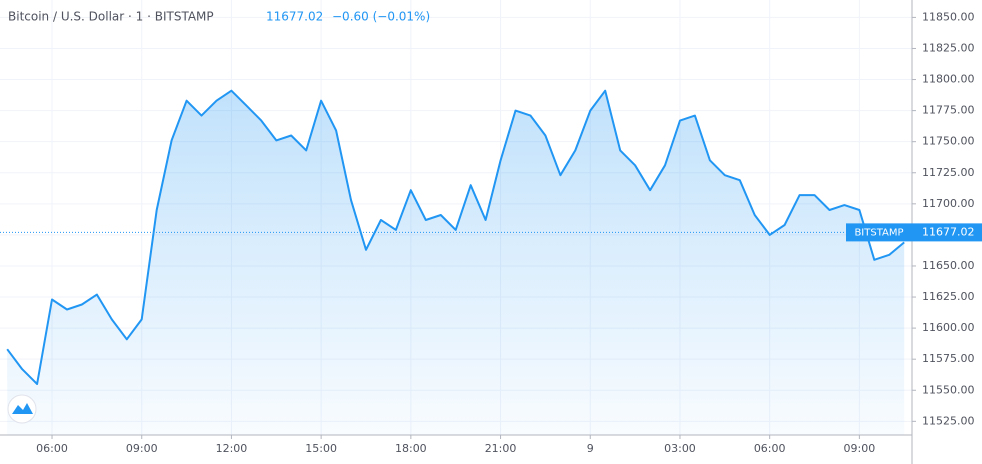 The width and height of the screenshot is (982, 464). Describe the element at coordinates (948, 203) in the screenshot. I see `y-tick-label: 11700.00` at that location.